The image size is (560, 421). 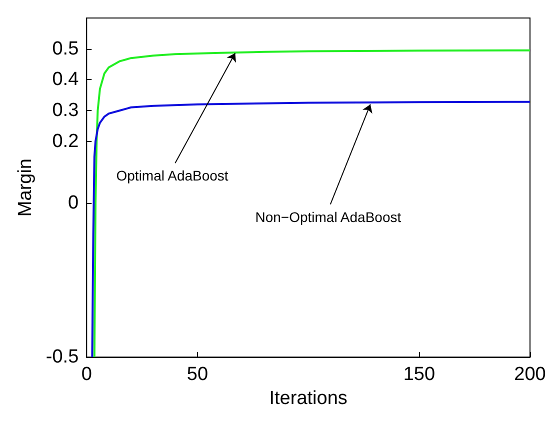 What do you see at coordinates (25, 187) in the screenshot?
I see `y-axis-title: Margin` at bounding box center [25, 187].